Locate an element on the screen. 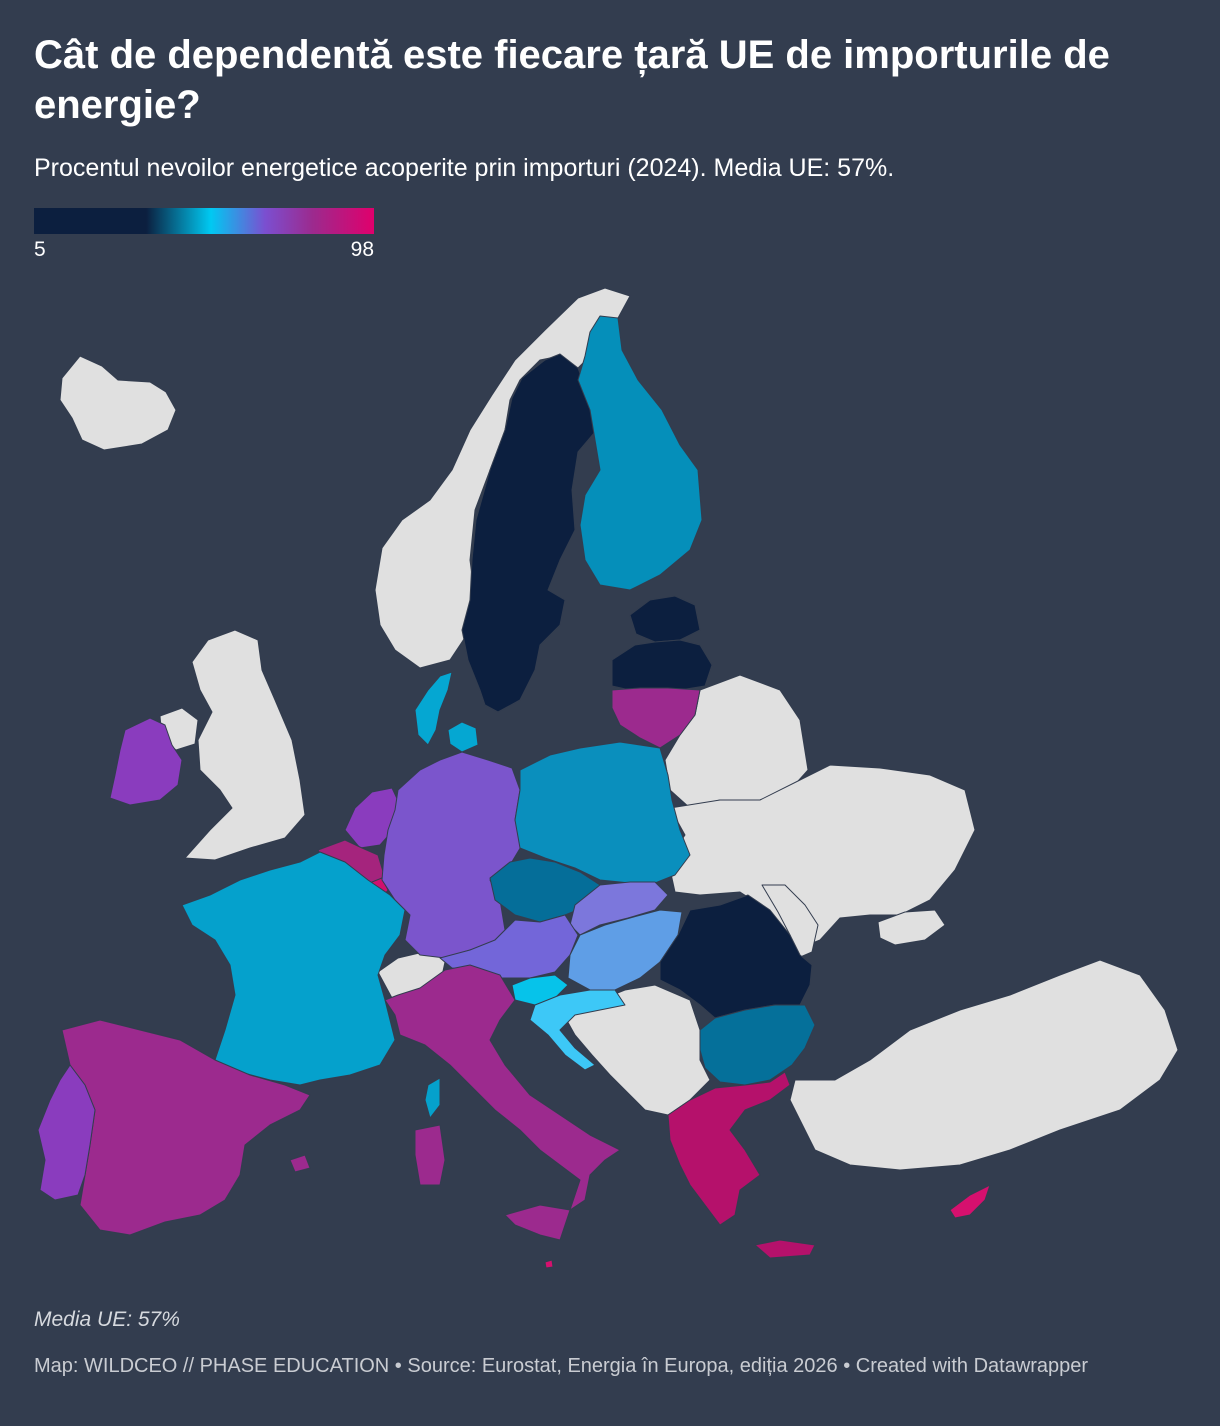 This screenshot has height=1426, width=1220. country-finland is located at coordinates (640, 453).